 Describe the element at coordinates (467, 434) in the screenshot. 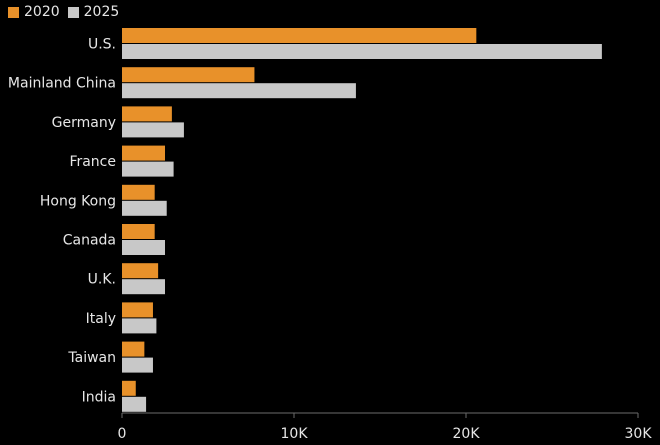

I see `x-tick-label: 20K` at that location.